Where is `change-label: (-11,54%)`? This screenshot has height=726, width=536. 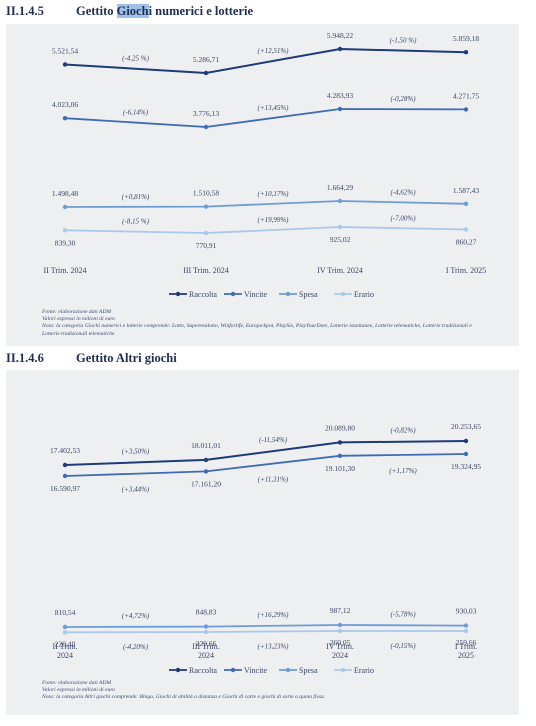 change-label: (-11,54%) is located at coordinates (273, 440).